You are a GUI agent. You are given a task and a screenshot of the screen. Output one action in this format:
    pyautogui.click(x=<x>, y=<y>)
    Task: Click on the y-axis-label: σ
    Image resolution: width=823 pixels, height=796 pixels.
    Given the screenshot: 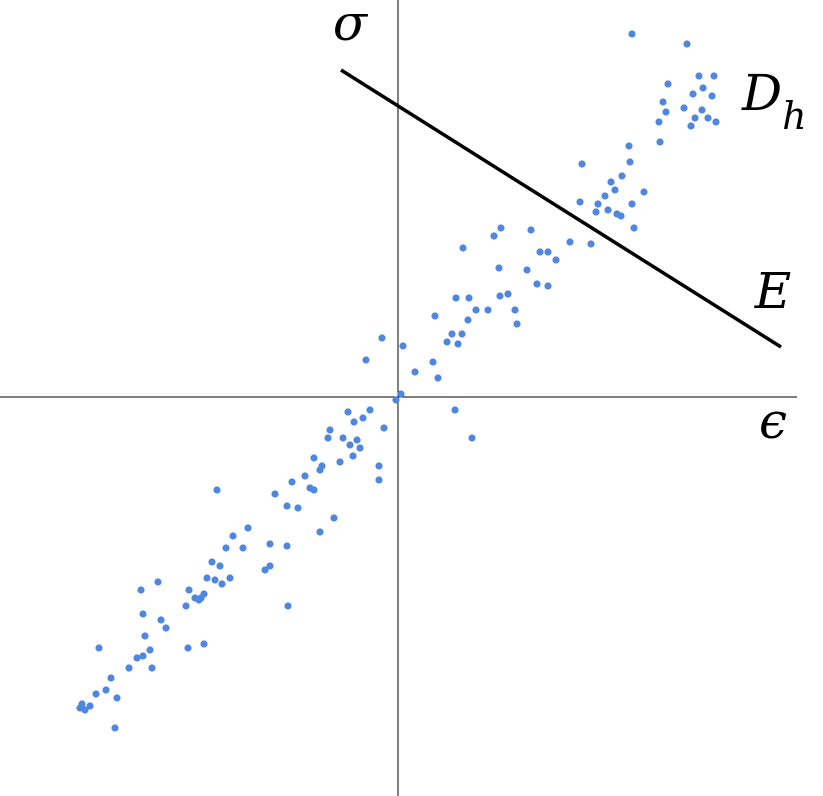 What is the action you would take?
    pyautogui.click(x=351, y=26)
    